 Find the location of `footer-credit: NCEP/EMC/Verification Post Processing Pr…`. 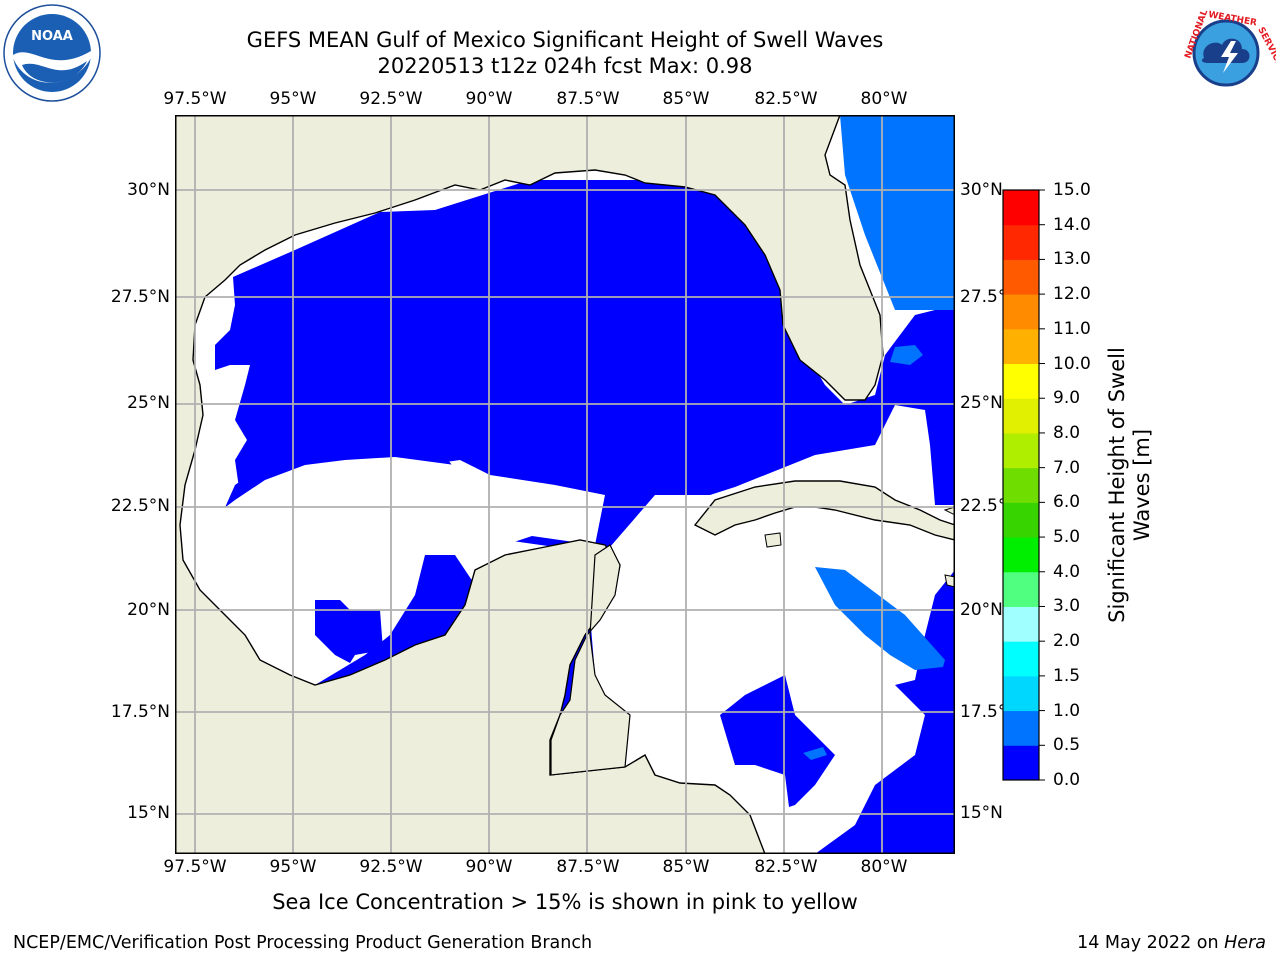

footer-credit: NCEP/EMC/Verification Post Processing Pr… is located at coordinates (303, 943).